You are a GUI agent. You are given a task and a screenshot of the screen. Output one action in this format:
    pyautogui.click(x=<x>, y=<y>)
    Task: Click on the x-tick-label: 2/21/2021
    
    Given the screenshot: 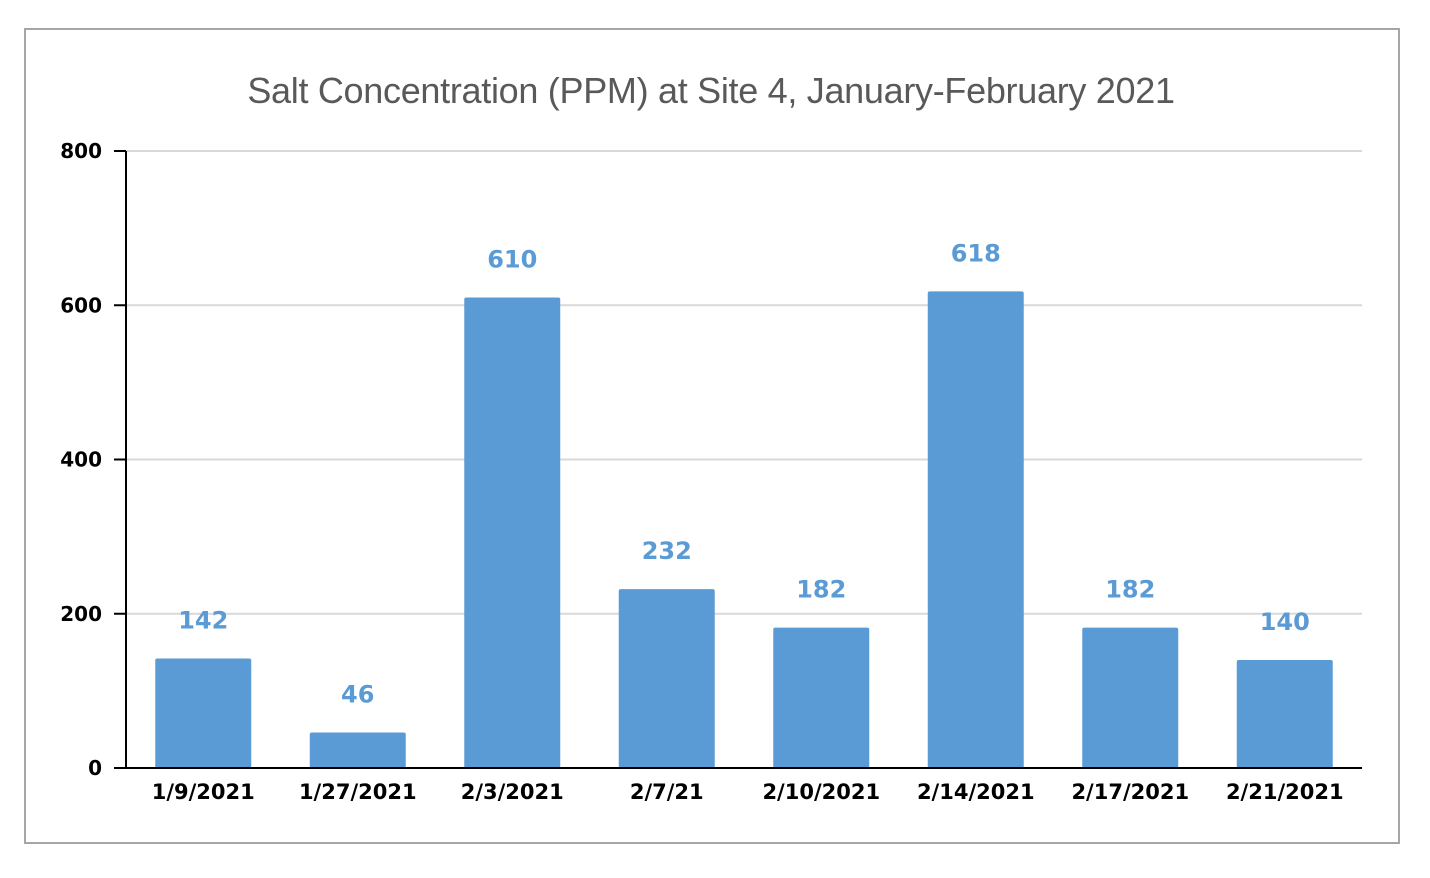 What is the action you would take?
    pyautogui.click(x=1285, y=792)
    